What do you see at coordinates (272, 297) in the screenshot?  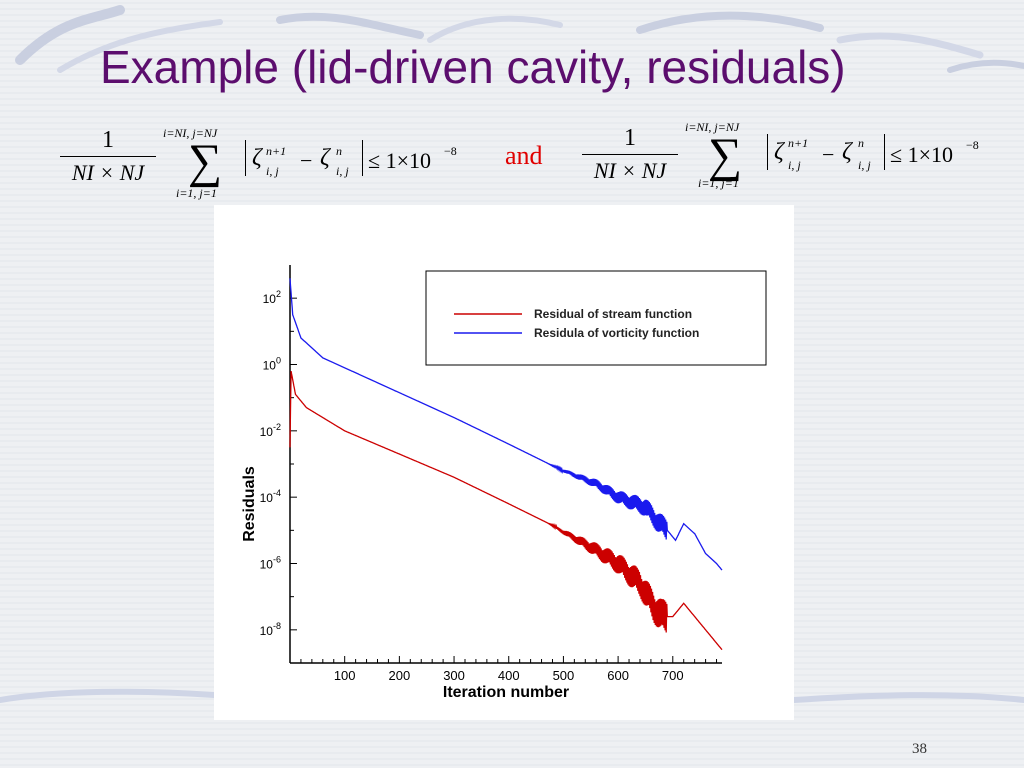 I see `y-tick-label: 10²` at bounding box center [272, 297].